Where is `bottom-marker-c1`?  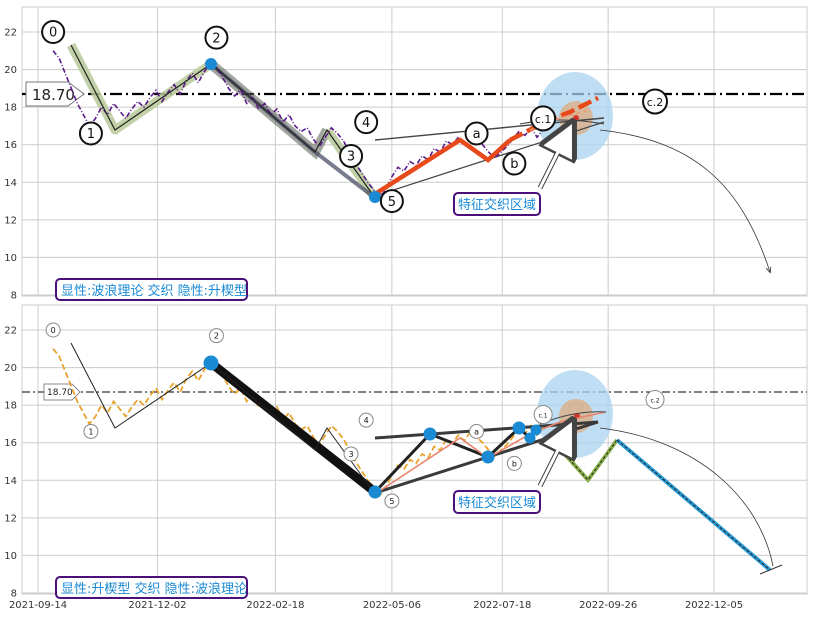
bottom-marker-c1 is located at coordinates (519, 428).